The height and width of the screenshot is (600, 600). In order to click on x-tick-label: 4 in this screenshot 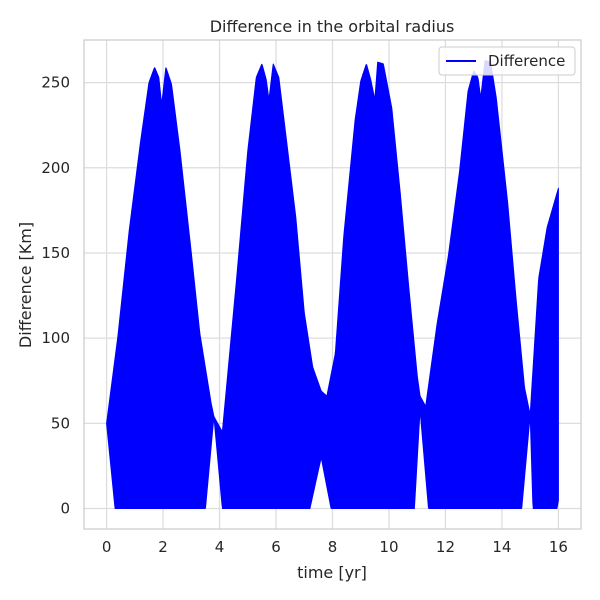, I will do `click(220, 547)`.